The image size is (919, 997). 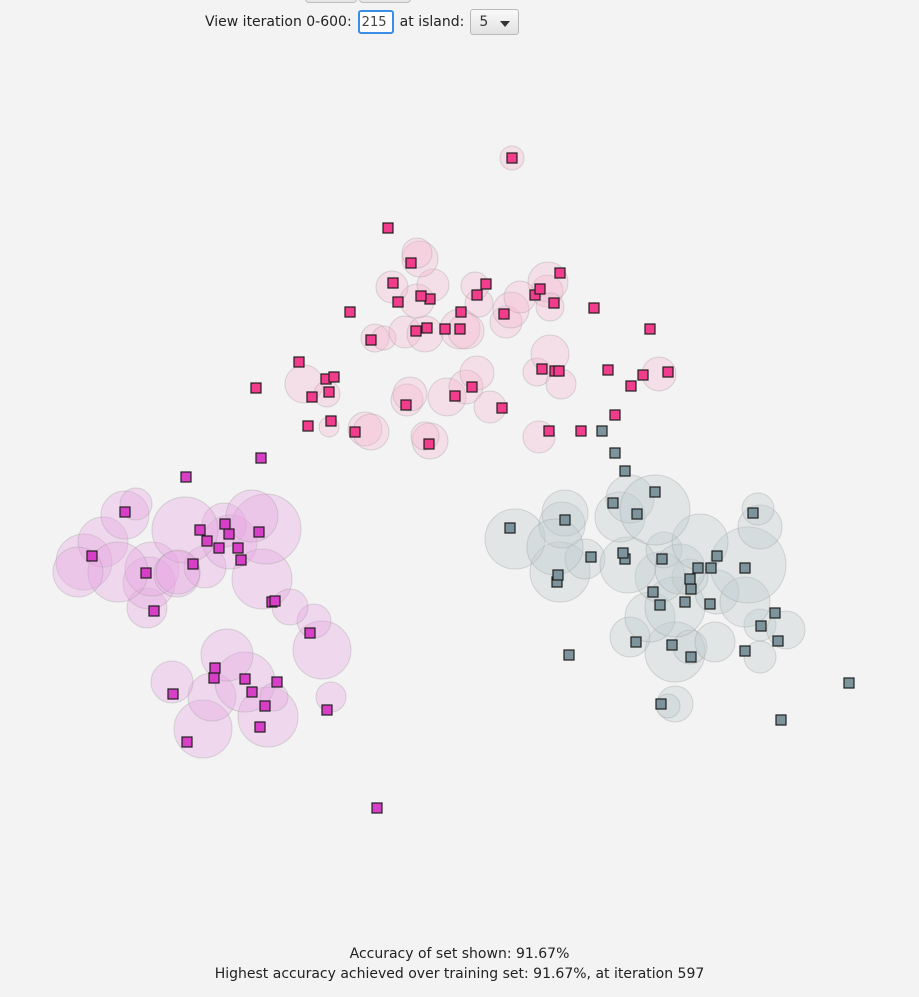 What do you see at coordinates (331, 1) in the screenshot?
I see `top-tab-left` at bounding box center [331, 1].